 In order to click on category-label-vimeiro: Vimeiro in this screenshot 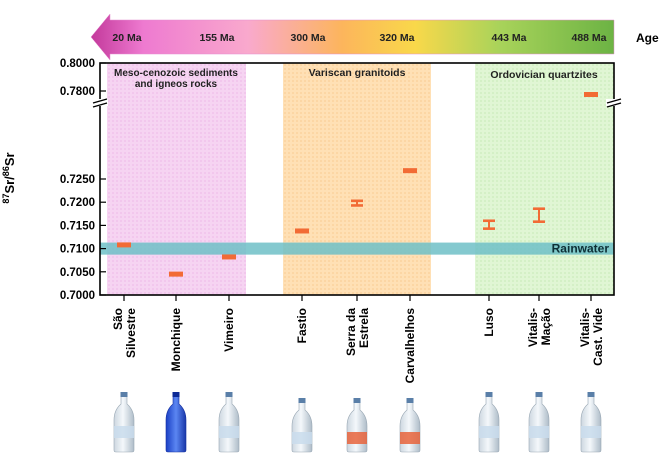, I will do `click(229, 330)`.